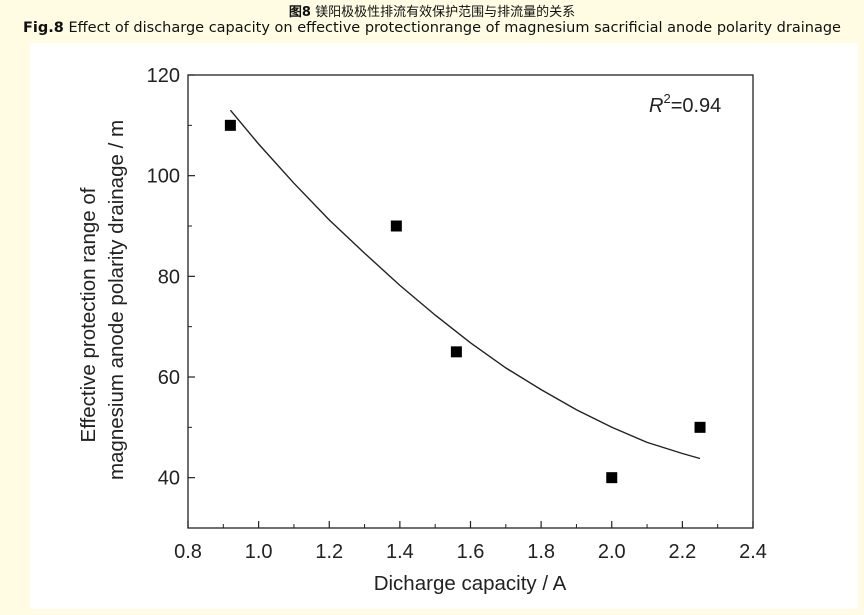 This screenshot has height=615, width=864. I want to click on r2-value: =0.94, so click(696, 106).